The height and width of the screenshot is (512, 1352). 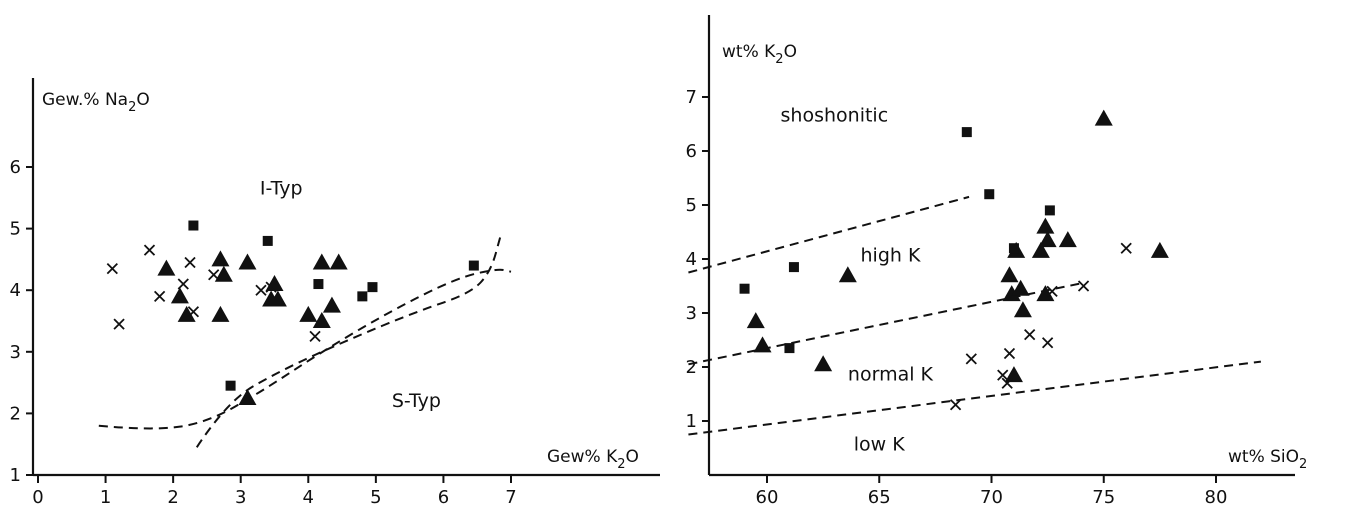 I want to click on region-label: S-Typ, so click(x=416, y=401).